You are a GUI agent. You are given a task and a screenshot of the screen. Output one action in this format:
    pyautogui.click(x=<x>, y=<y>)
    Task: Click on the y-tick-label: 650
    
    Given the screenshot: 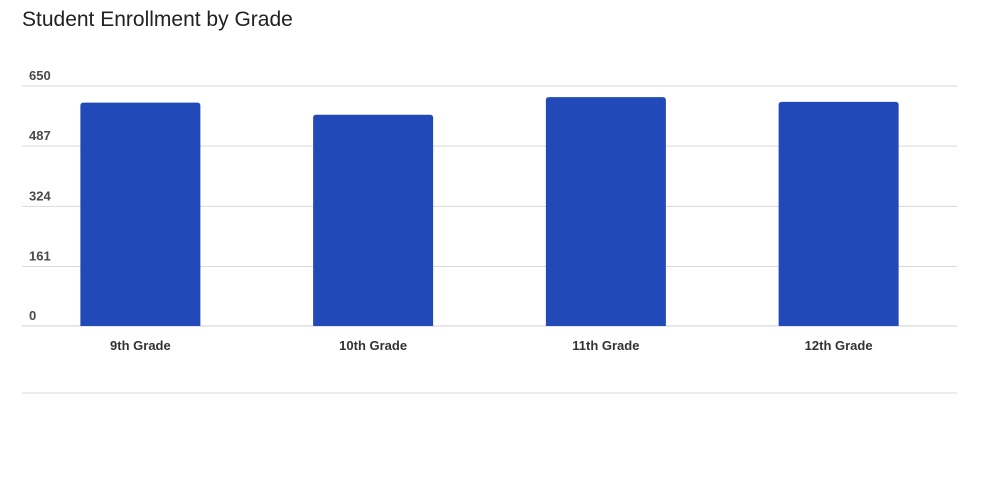 What is the action you would take?
    pyautogui.click(x=40, y=75)
    